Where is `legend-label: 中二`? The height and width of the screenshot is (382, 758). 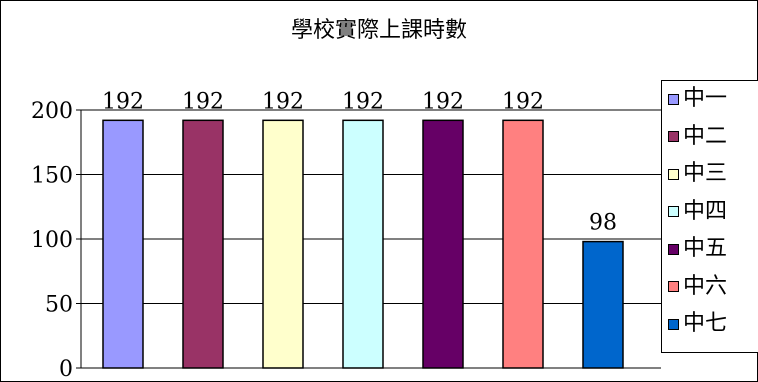
legend-label: 中二 is located at coordinates (705, 136).